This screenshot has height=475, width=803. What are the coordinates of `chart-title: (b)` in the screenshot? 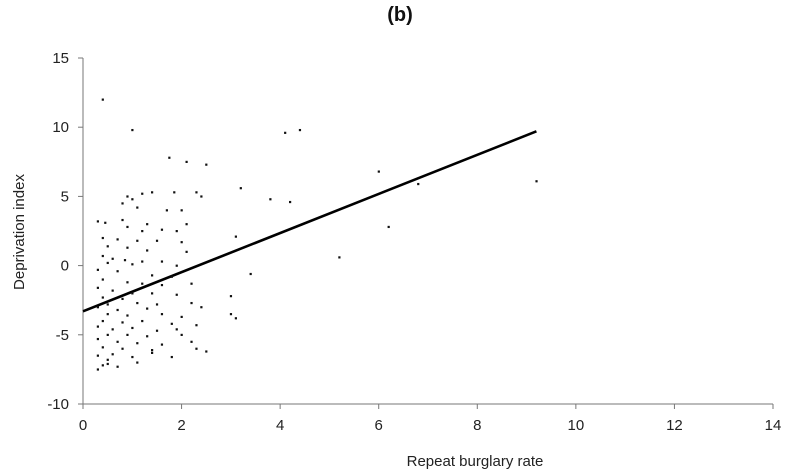 It's located at (400, 15).